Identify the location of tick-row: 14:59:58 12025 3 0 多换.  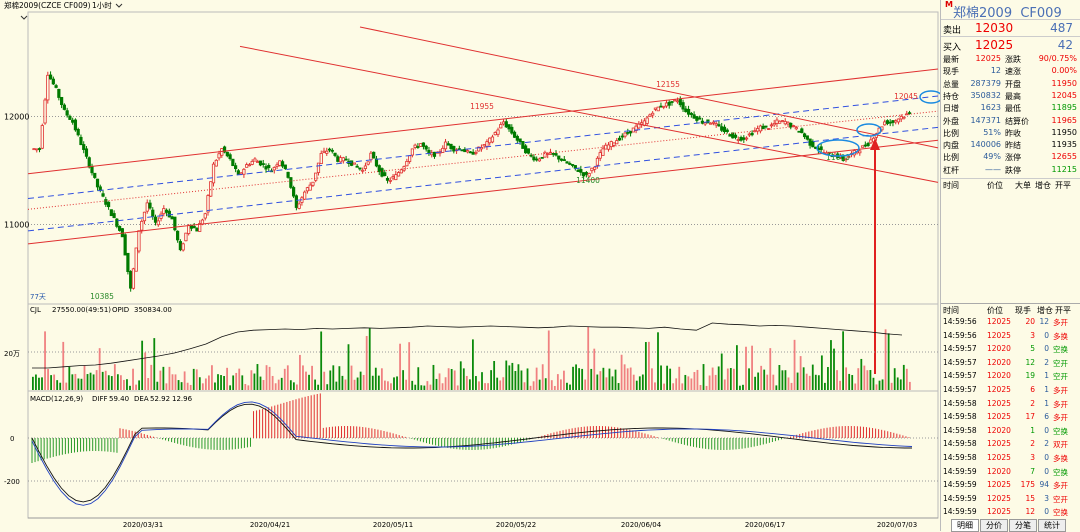
(1010, 457).